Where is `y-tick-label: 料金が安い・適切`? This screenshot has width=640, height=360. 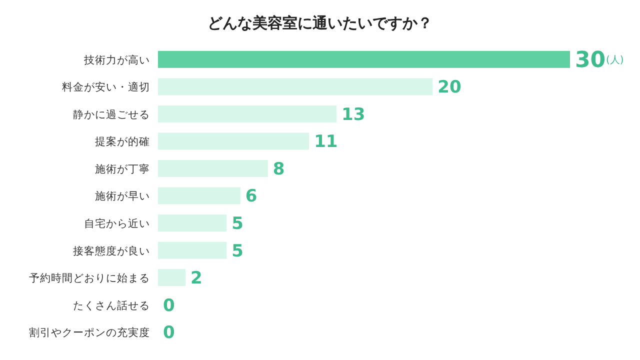
y-tick-label: 料金が安い・適切 is located at coordinates (106, 87).